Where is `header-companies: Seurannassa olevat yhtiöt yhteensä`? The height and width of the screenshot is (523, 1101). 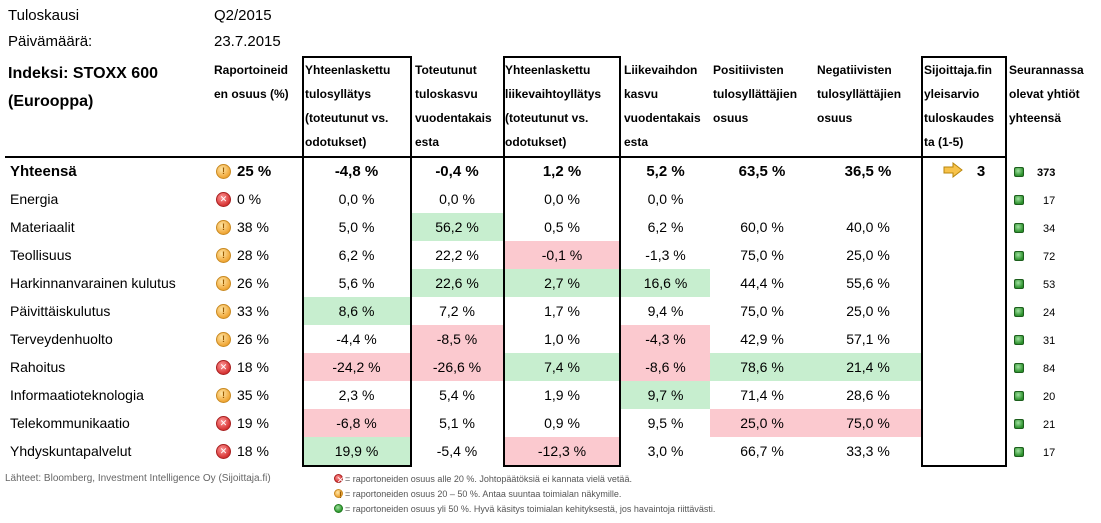
header-companies: Seurannassa olevat yhtiöt yhteensä is located at coordinates (1046, 94).